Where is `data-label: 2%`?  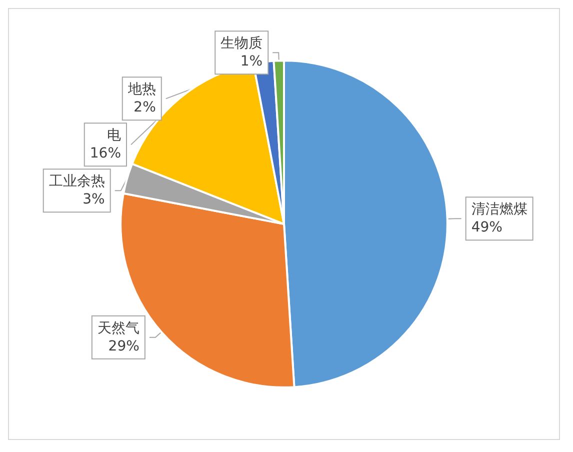 data-label: 2% is located at coordinates (145, 108).